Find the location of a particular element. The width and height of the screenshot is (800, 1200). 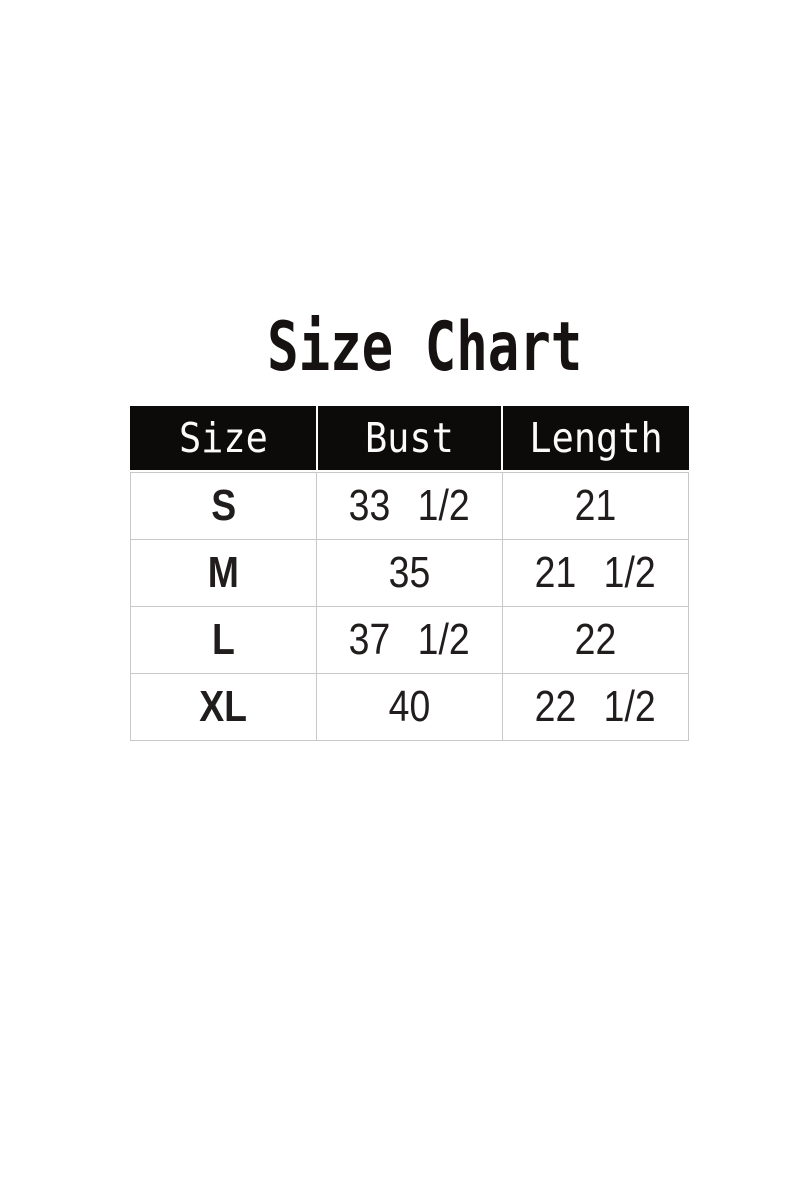

cell-value: 22 1/2 is located at coordinates (595, 706).